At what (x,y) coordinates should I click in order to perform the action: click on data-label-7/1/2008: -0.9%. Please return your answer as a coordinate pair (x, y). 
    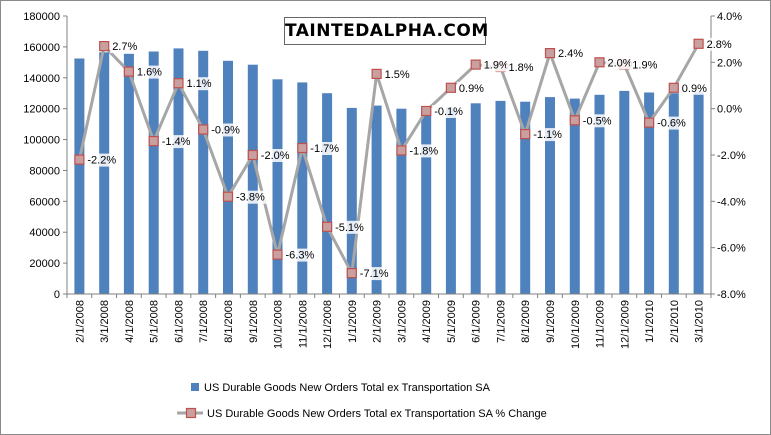
    Looking at the image, I should click on (225, 131).